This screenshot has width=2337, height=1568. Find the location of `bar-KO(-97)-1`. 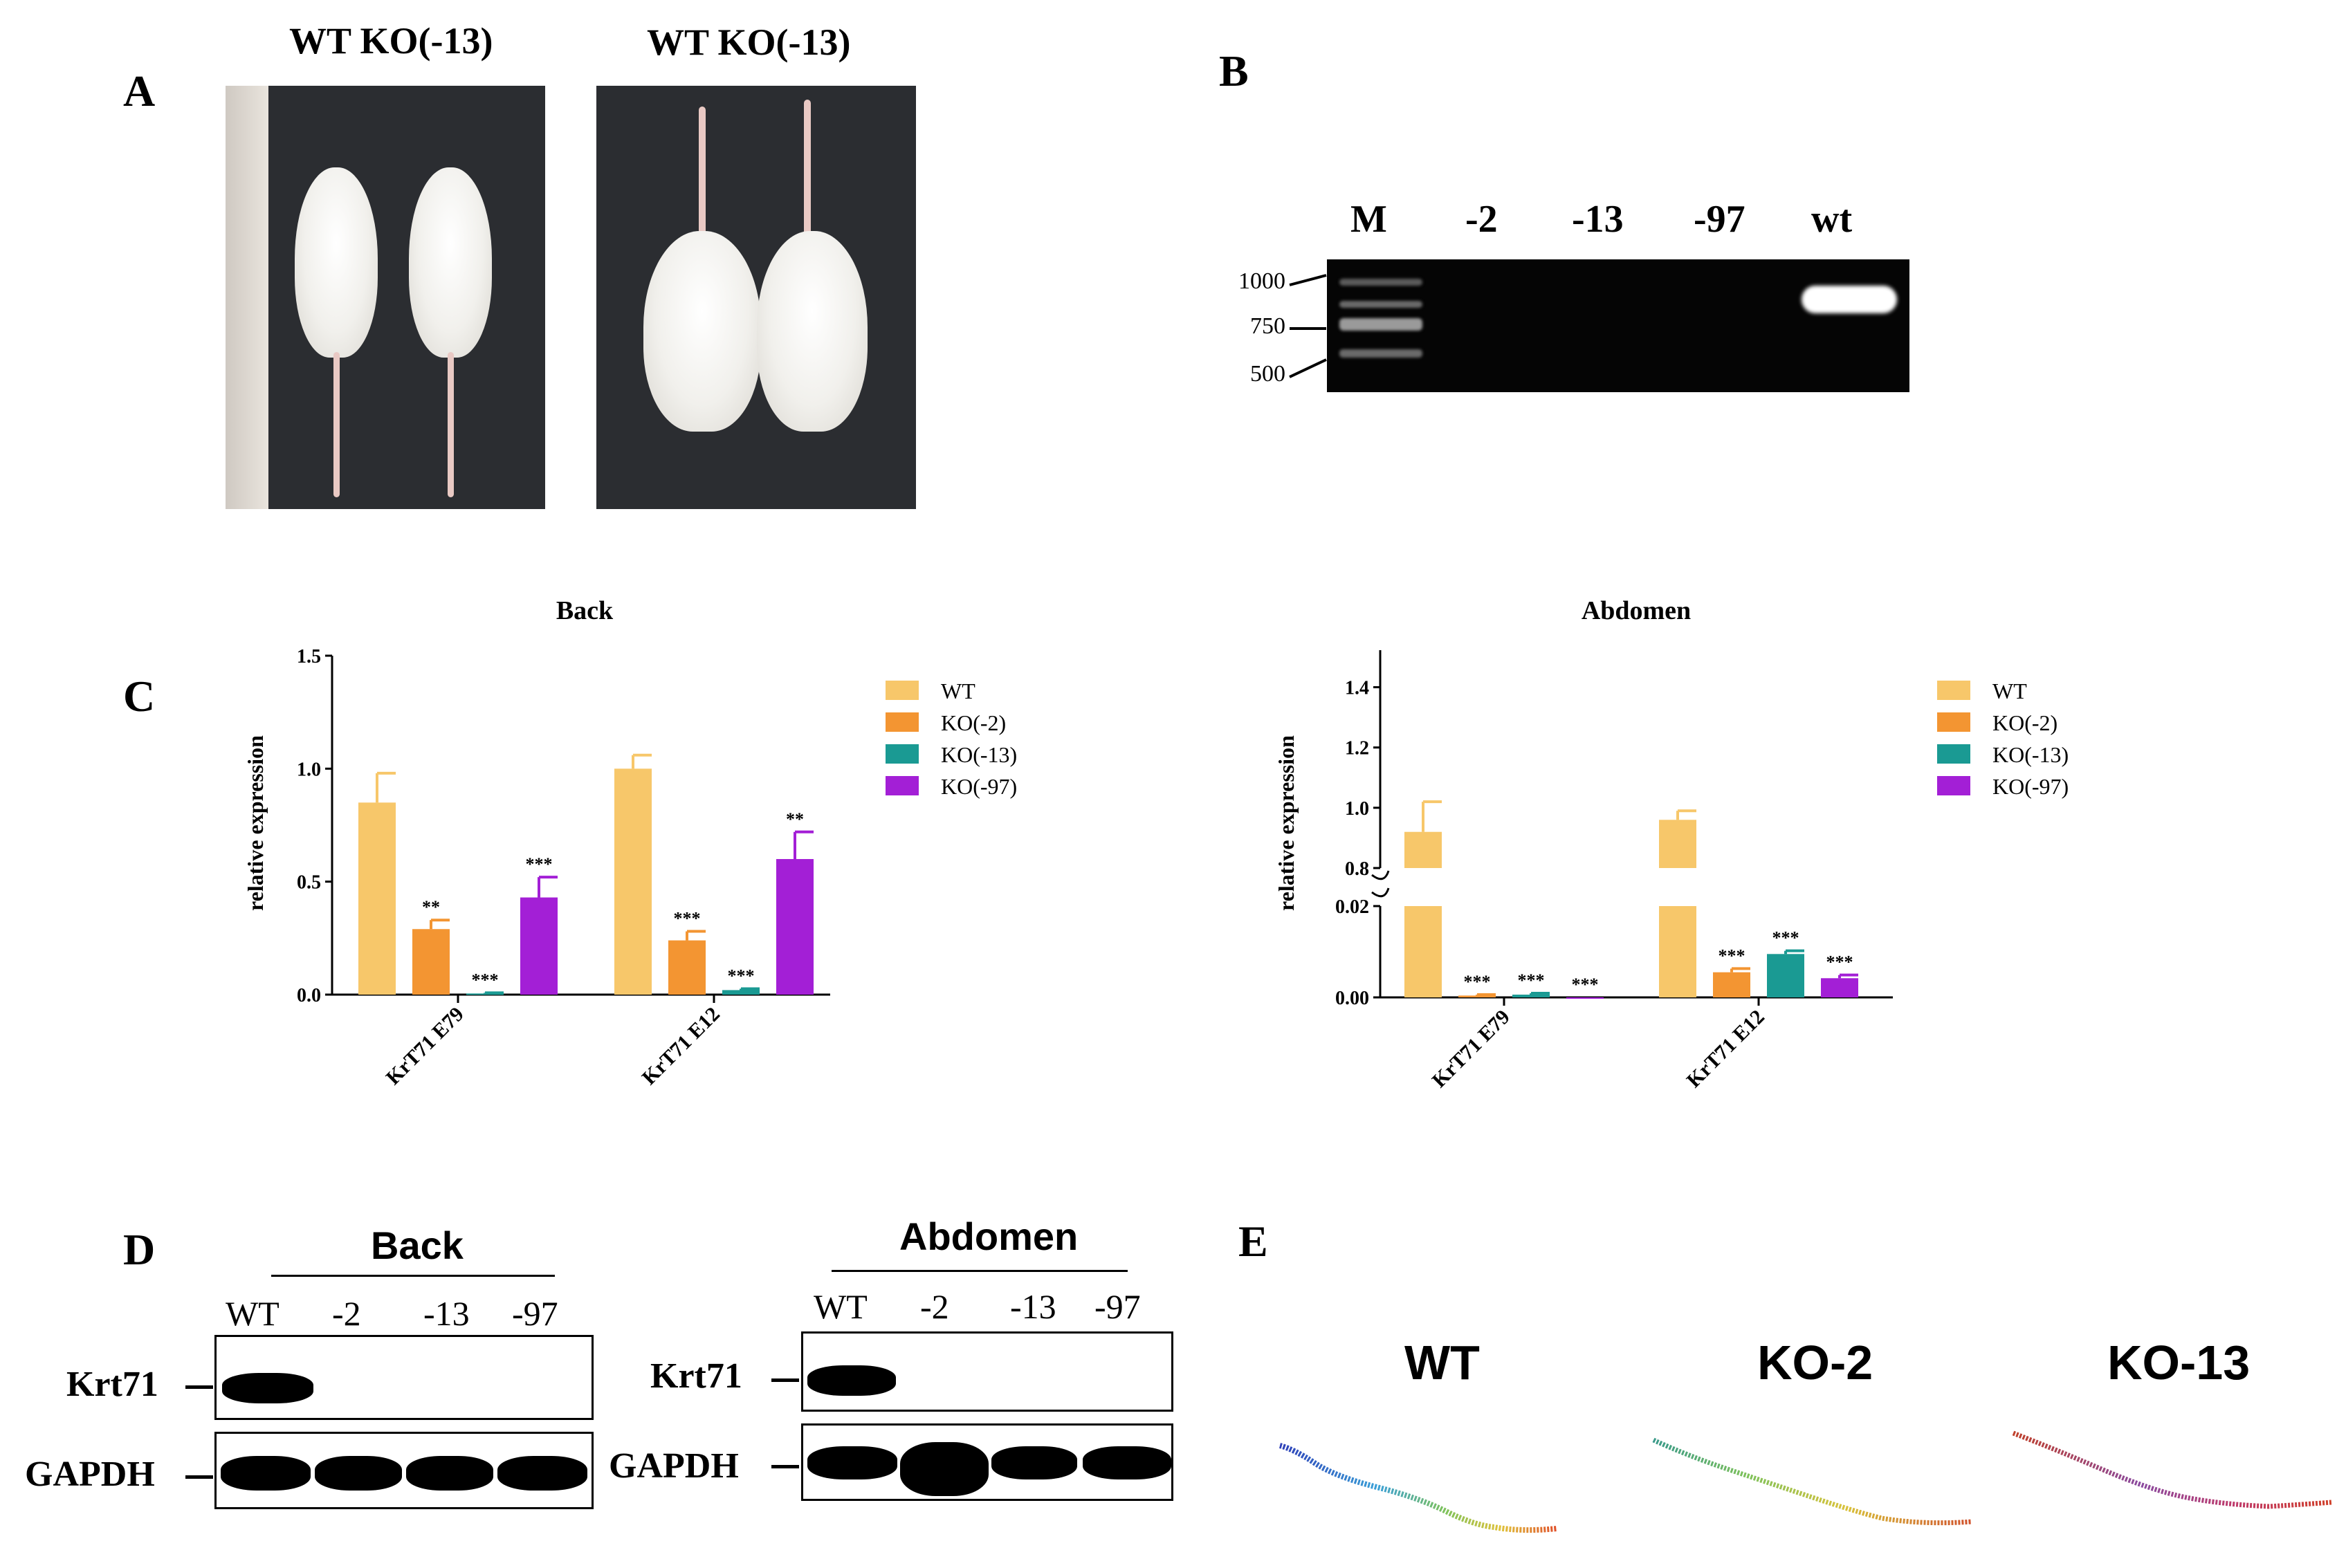

bar-KO(-97)-1 is located at coordinates (1840, 987).